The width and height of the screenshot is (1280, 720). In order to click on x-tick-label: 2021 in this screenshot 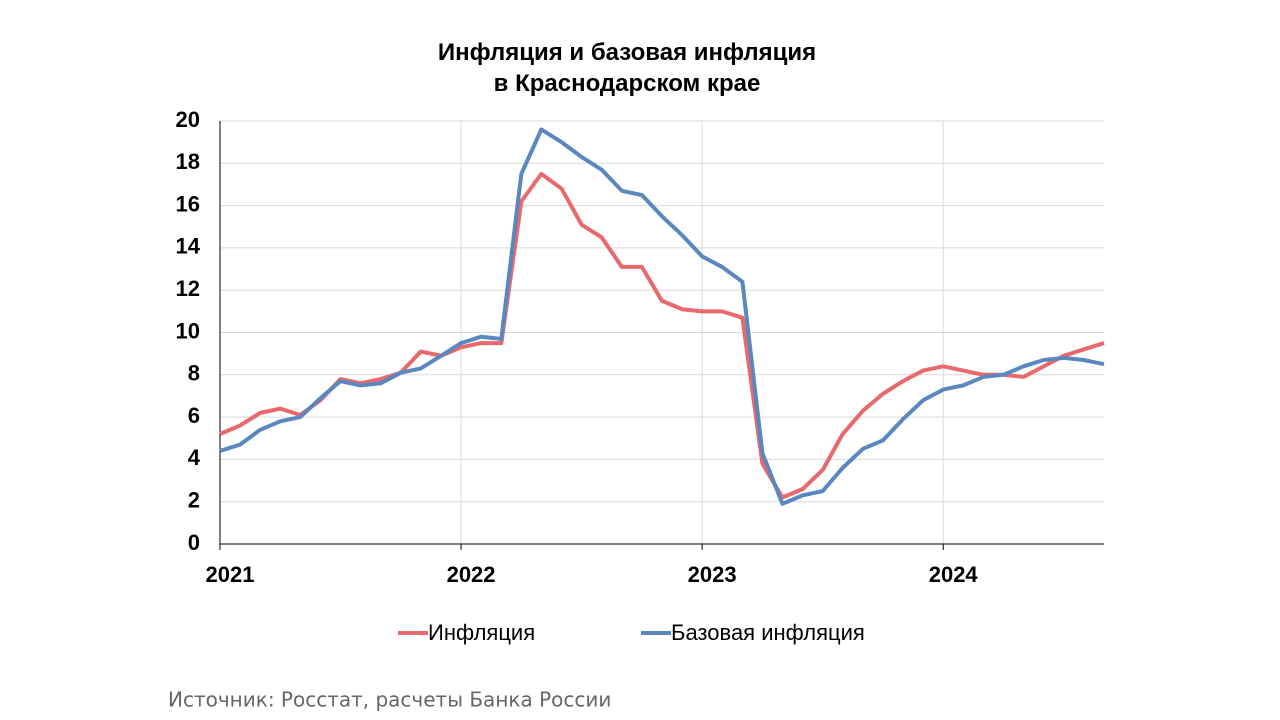, I will do `click(230, 574)`.